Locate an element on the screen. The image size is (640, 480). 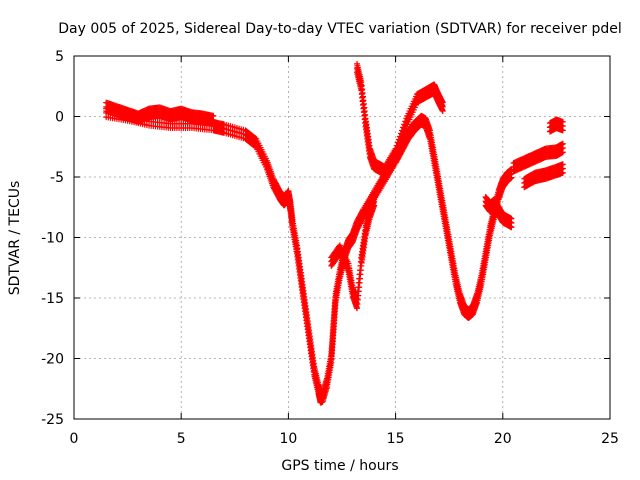
x-tick-label: 0 is located at coordinates (74, 439).